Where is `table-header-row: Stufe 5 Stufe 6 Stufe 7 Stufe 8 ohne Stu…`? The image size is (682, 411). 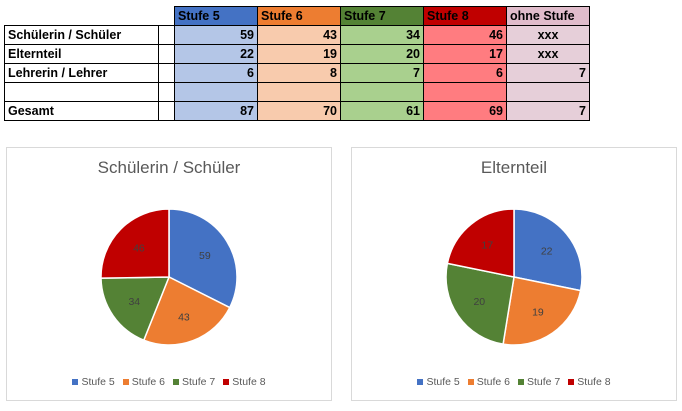 table-header-row: Stufe 5 Stufe 6 Stufe 7 Stufe 8 ohne Stu… is located at coordinates (297, 16).